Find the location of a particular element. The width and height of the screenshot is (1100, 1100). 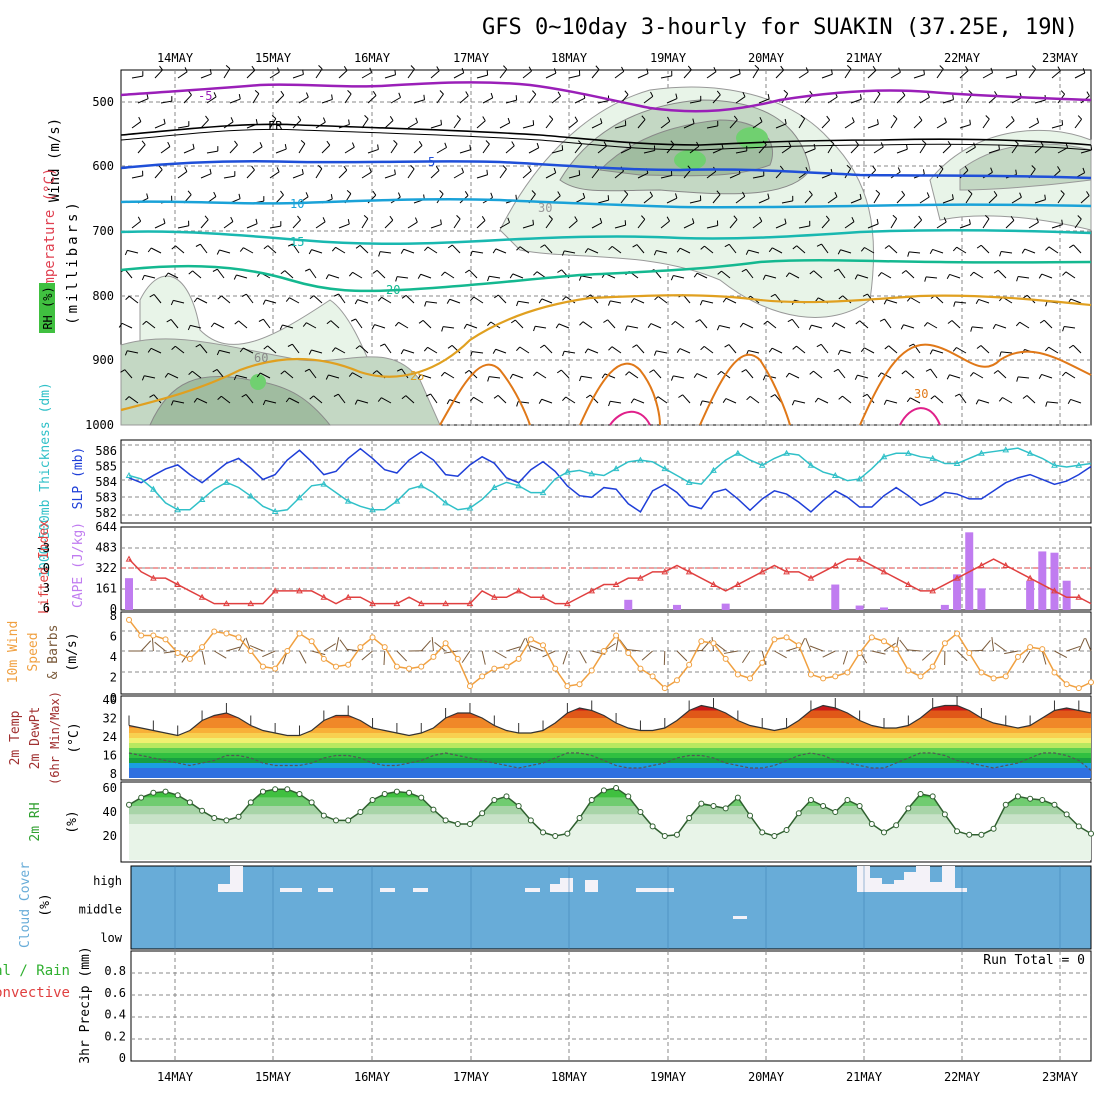

precip-grid is located at coordinates (611, 1006).